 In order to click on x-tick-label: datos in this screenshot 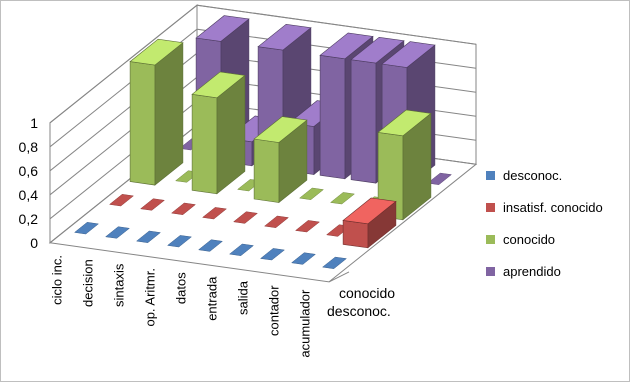, I will do `click(181, 288)`.